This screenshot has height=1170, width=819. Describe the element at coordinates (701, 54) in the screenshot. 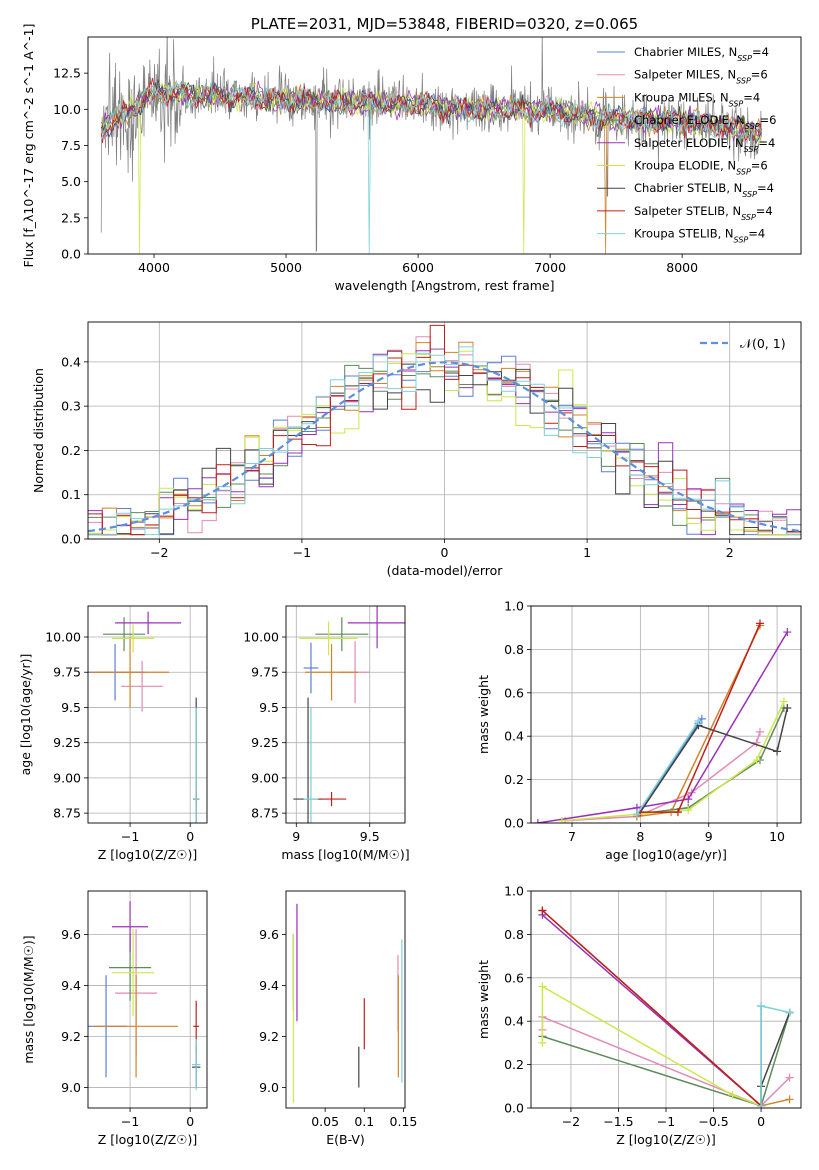

I see `legend-label: Chabrier MILES, NSSP=4` at that location.